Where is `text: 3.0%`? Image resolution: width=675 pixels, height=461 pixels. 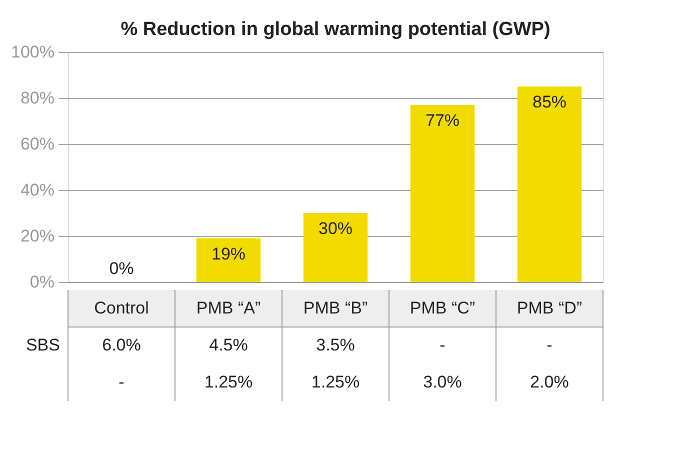
text: 3.0% is located at coordinates (442, 382).